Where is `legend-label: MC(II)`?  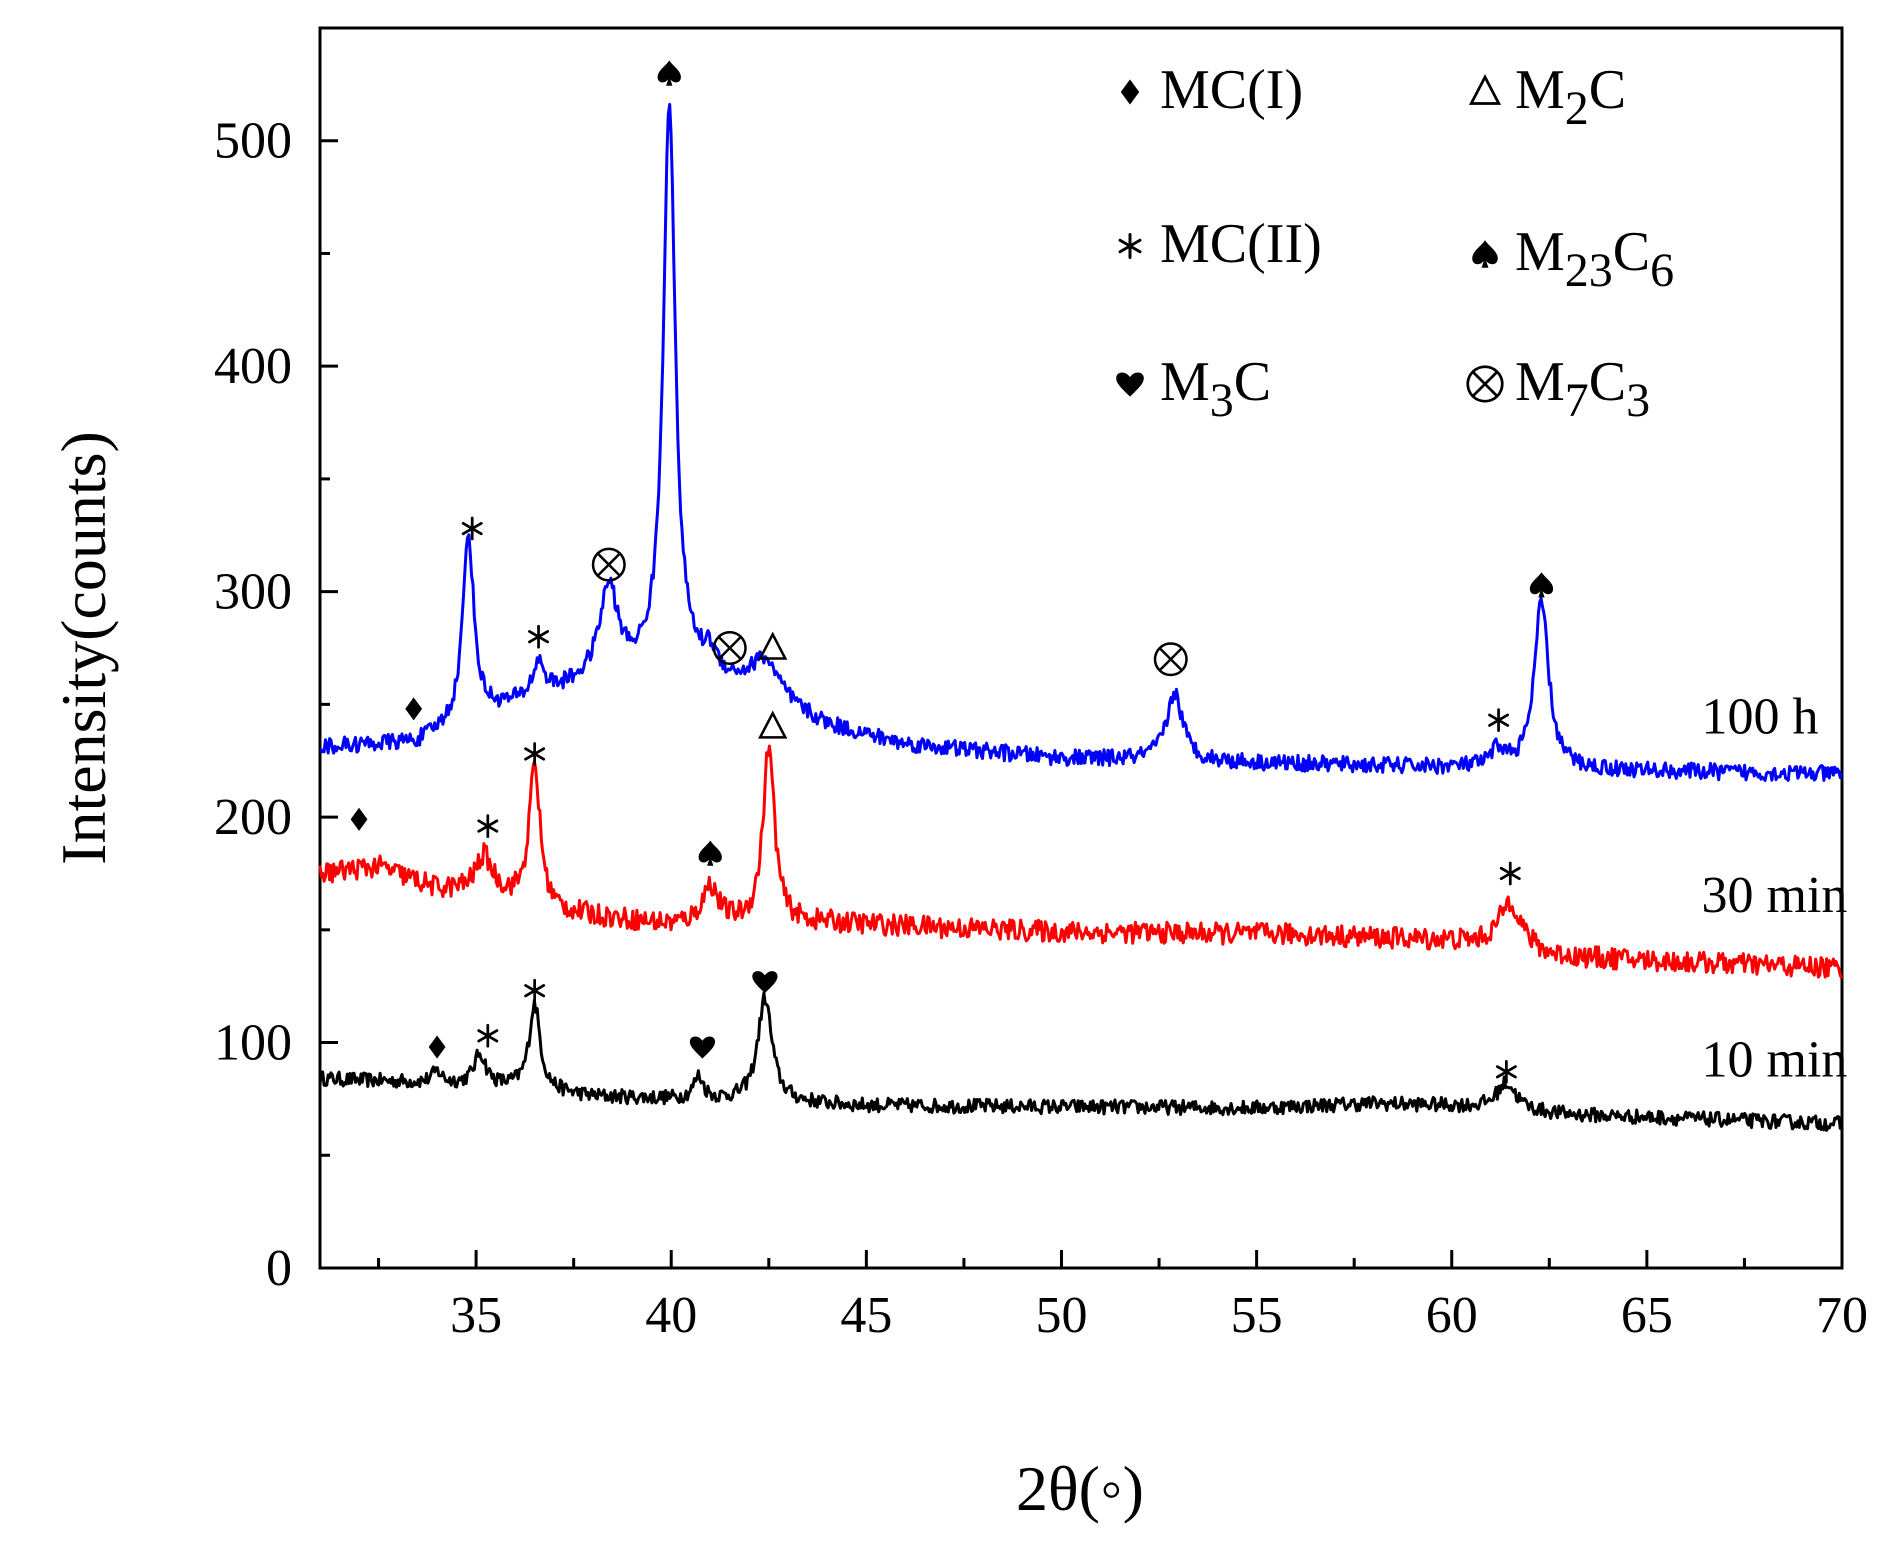 legend-label: MC(II) is located at coordinates (1241, 244).